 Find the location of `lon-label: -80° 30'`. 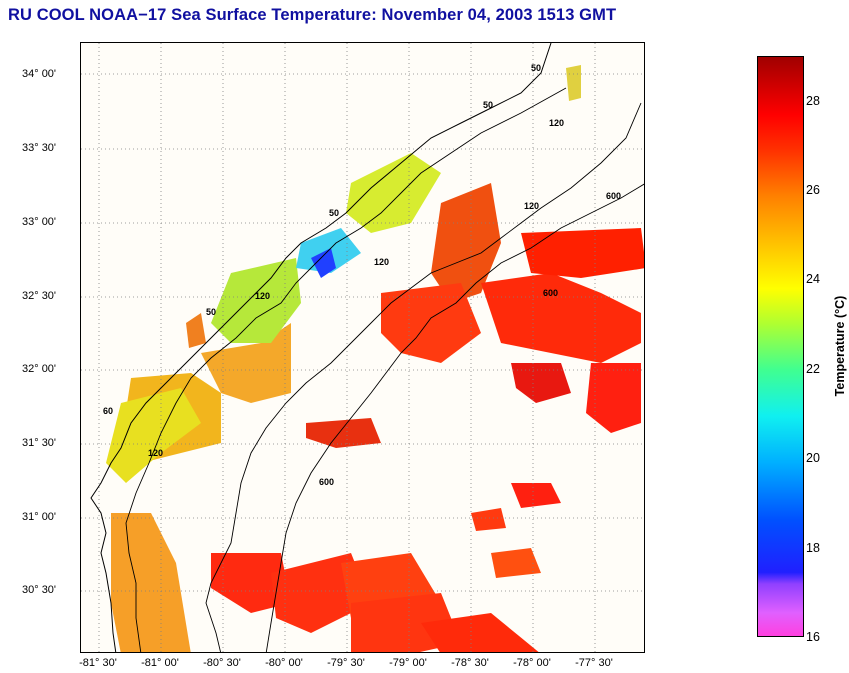

lon-label: -80° 30' is located at coordinates (222, 663).